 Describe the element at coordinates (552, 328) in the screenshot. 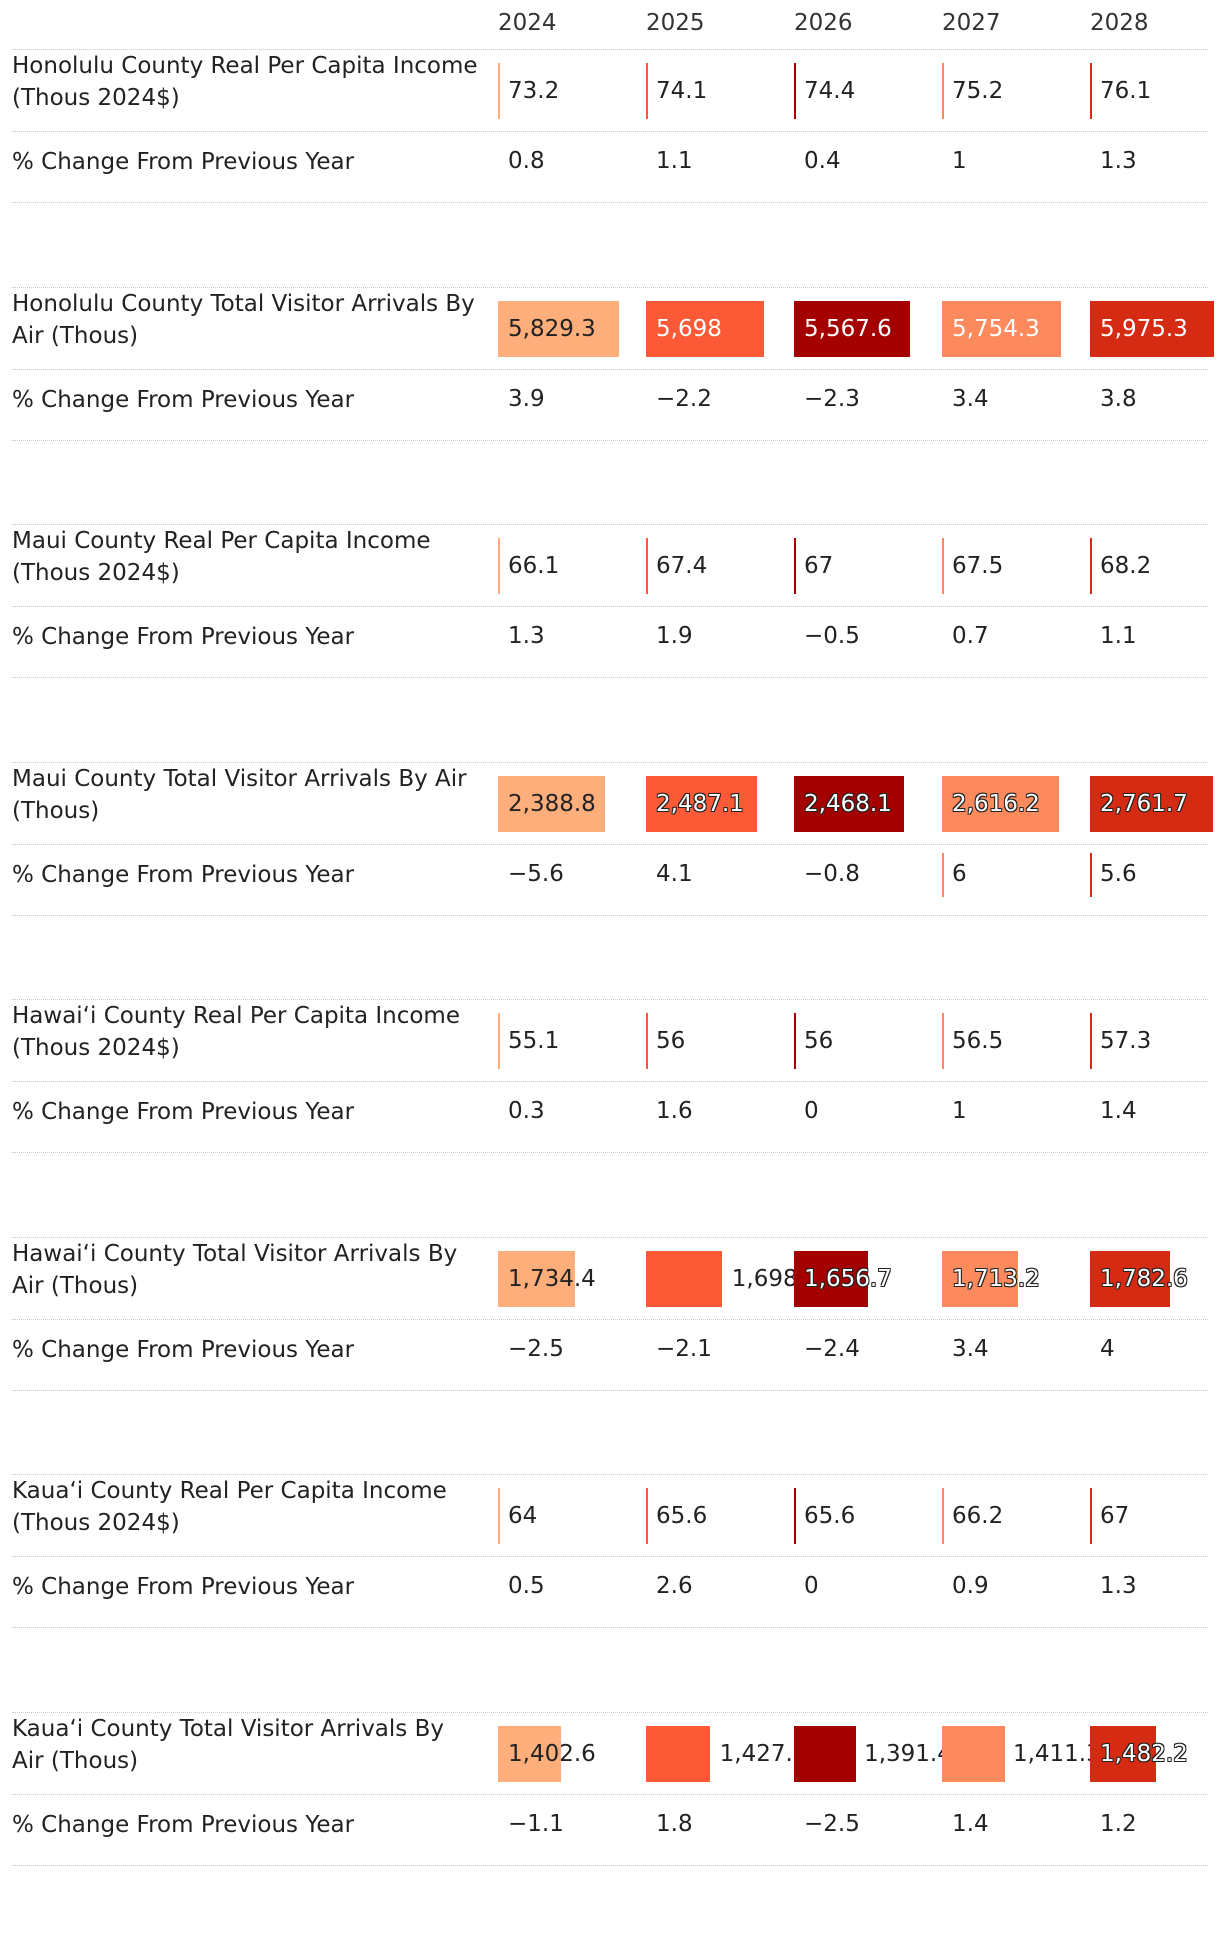

I see `value-label: 5,829.3` at that location.